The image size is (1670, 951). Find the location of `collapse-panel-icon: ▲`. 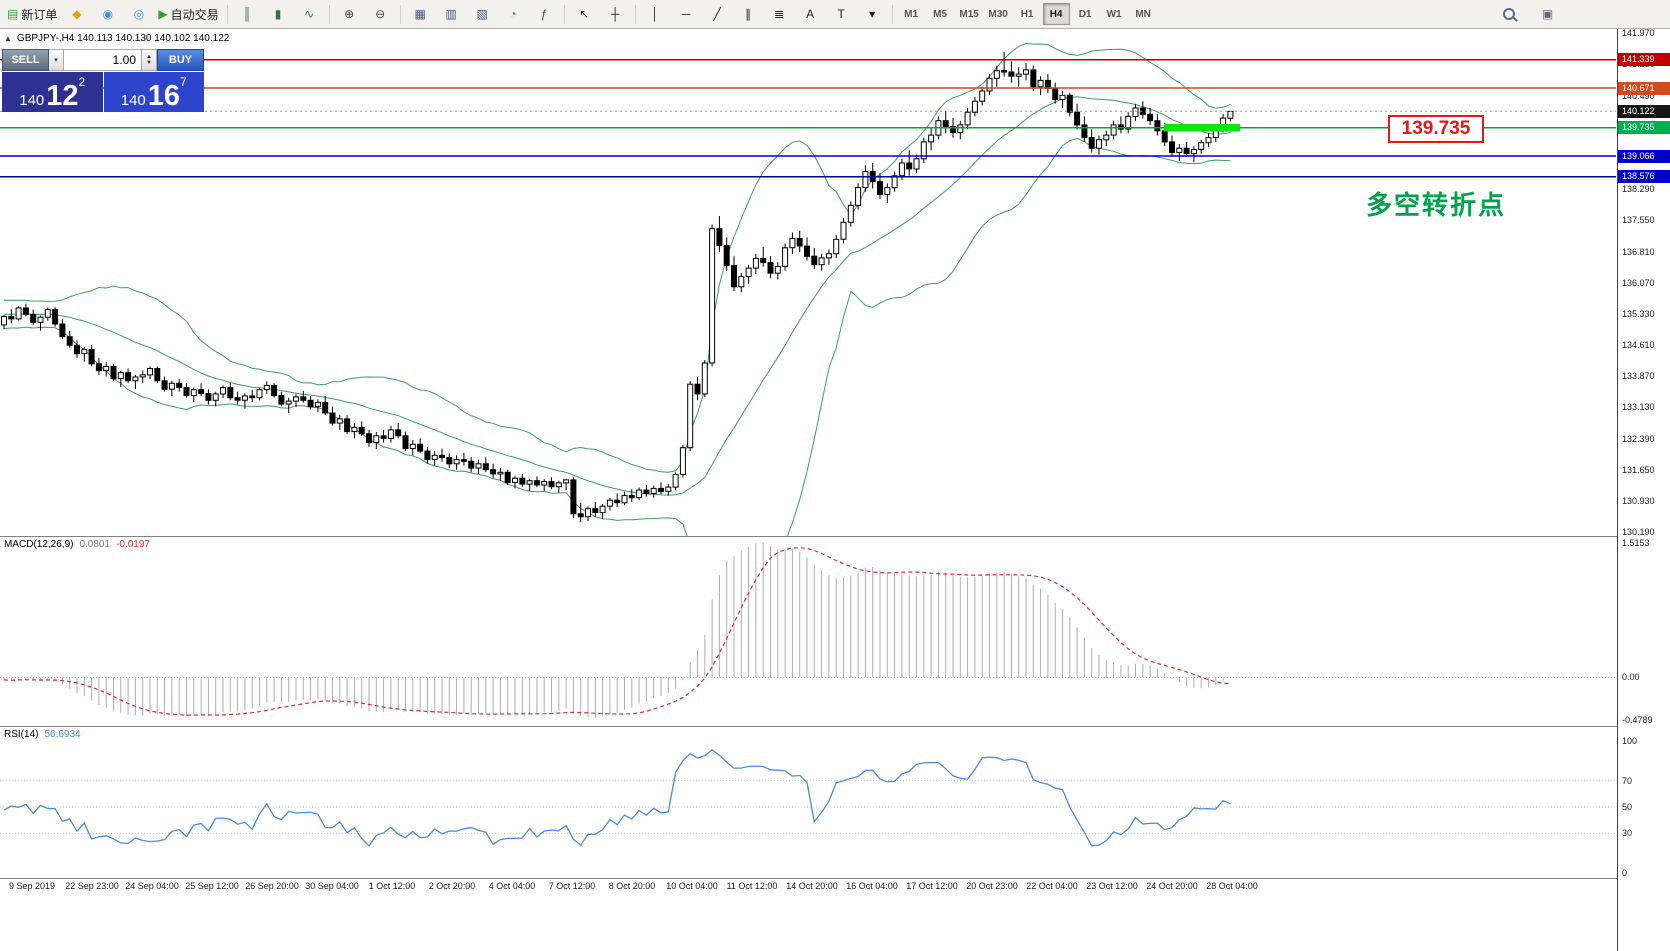

collapse-panel-icon: ▲ is located at coordinates (8, 38).